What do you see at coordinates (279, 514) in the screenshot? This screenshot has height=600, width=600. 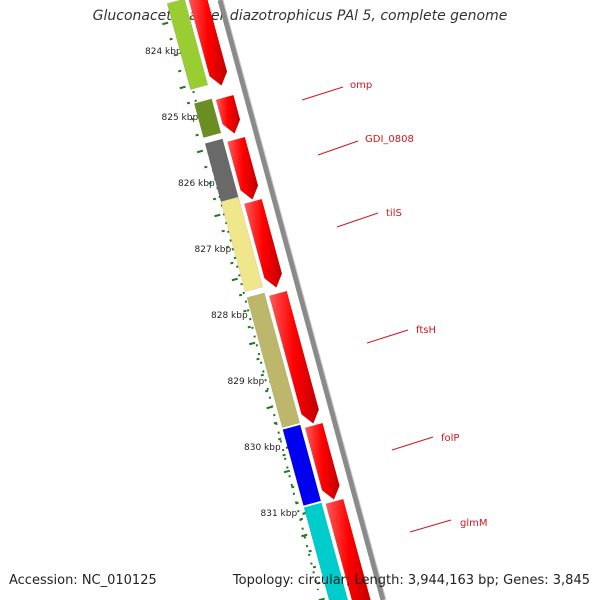 I see `ruler-tick-label: 831 kbp` at bounding box center [279, 514].